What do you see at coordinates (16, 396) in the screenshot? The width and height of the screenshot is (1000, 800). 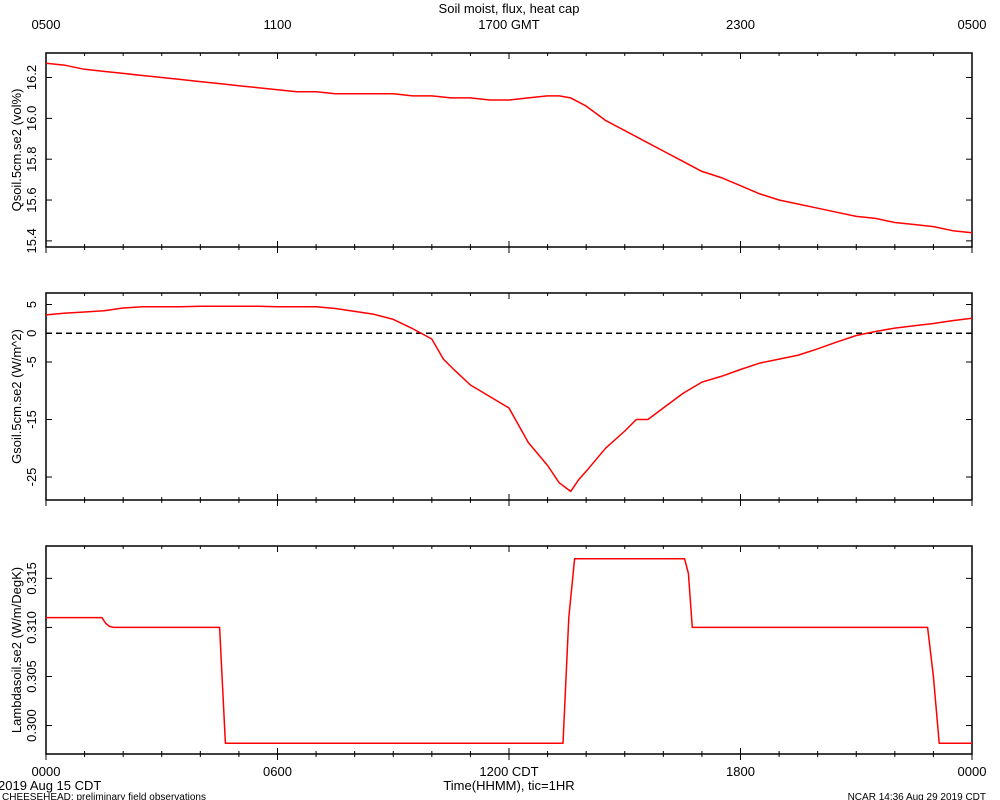 I see `y-axis-label: Gsoil.5cm.se2 (W/m^2)` at bounding box center [16, 396].